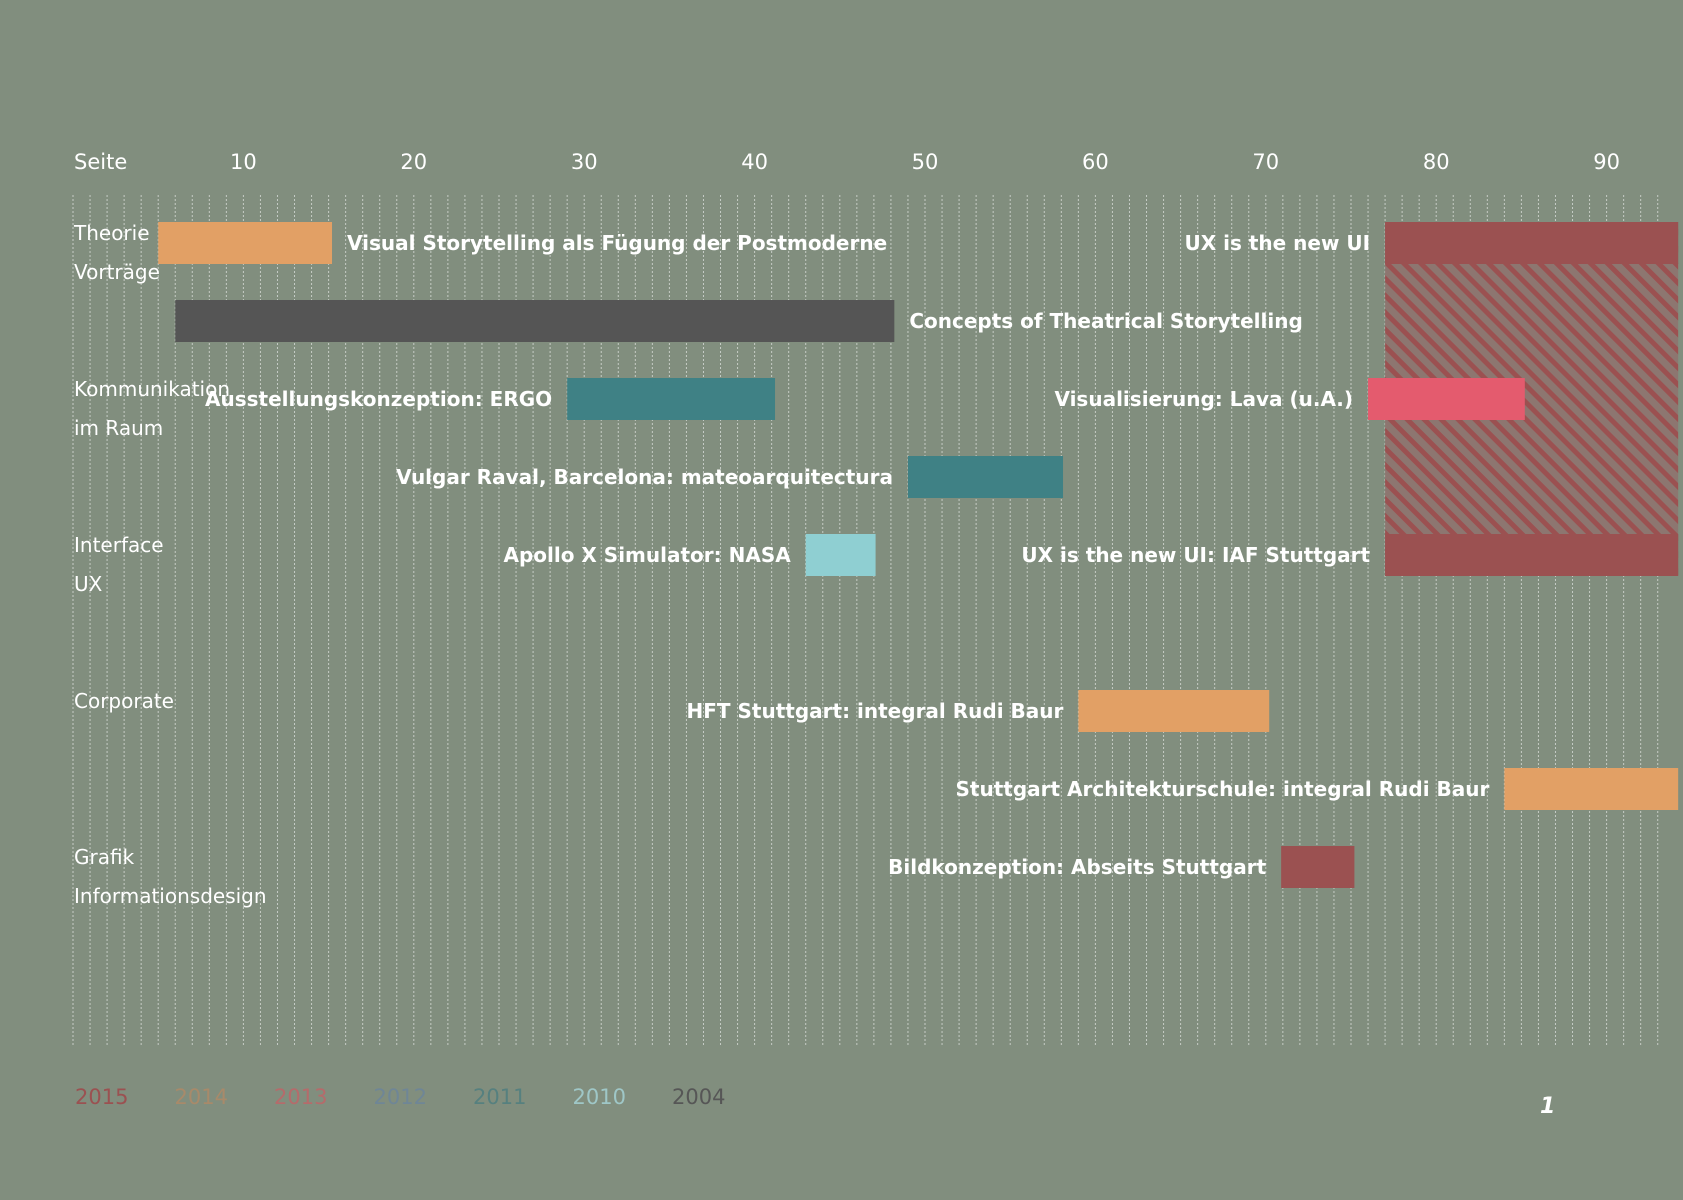 This screenshot has width=1683, height=1200. What do you see at coordinates (300, 1097) in the screenshot?
I see `legend-year-label: 2013` at bounding box center [300, 1097].